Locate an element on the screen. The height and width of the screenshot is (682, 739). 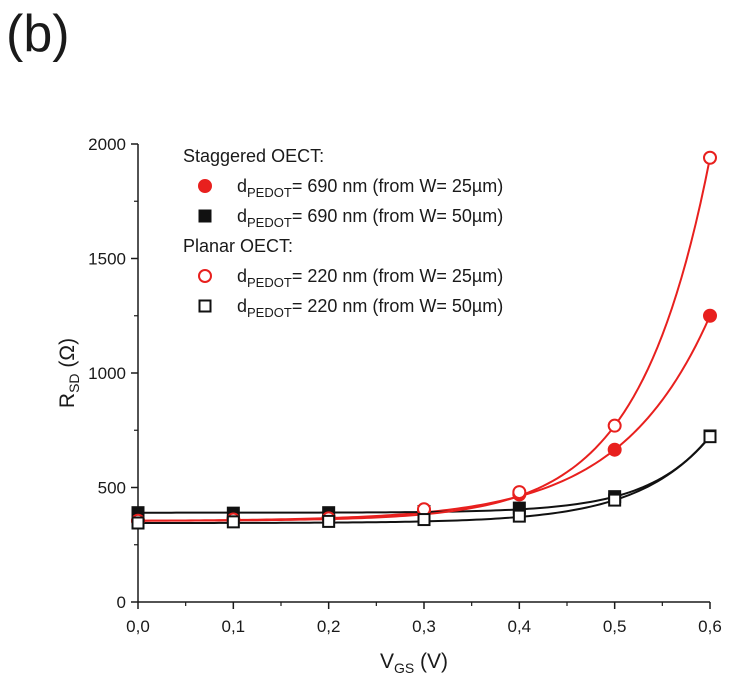
x-tick-label: 0,2 is located at coordinates (329, 626).